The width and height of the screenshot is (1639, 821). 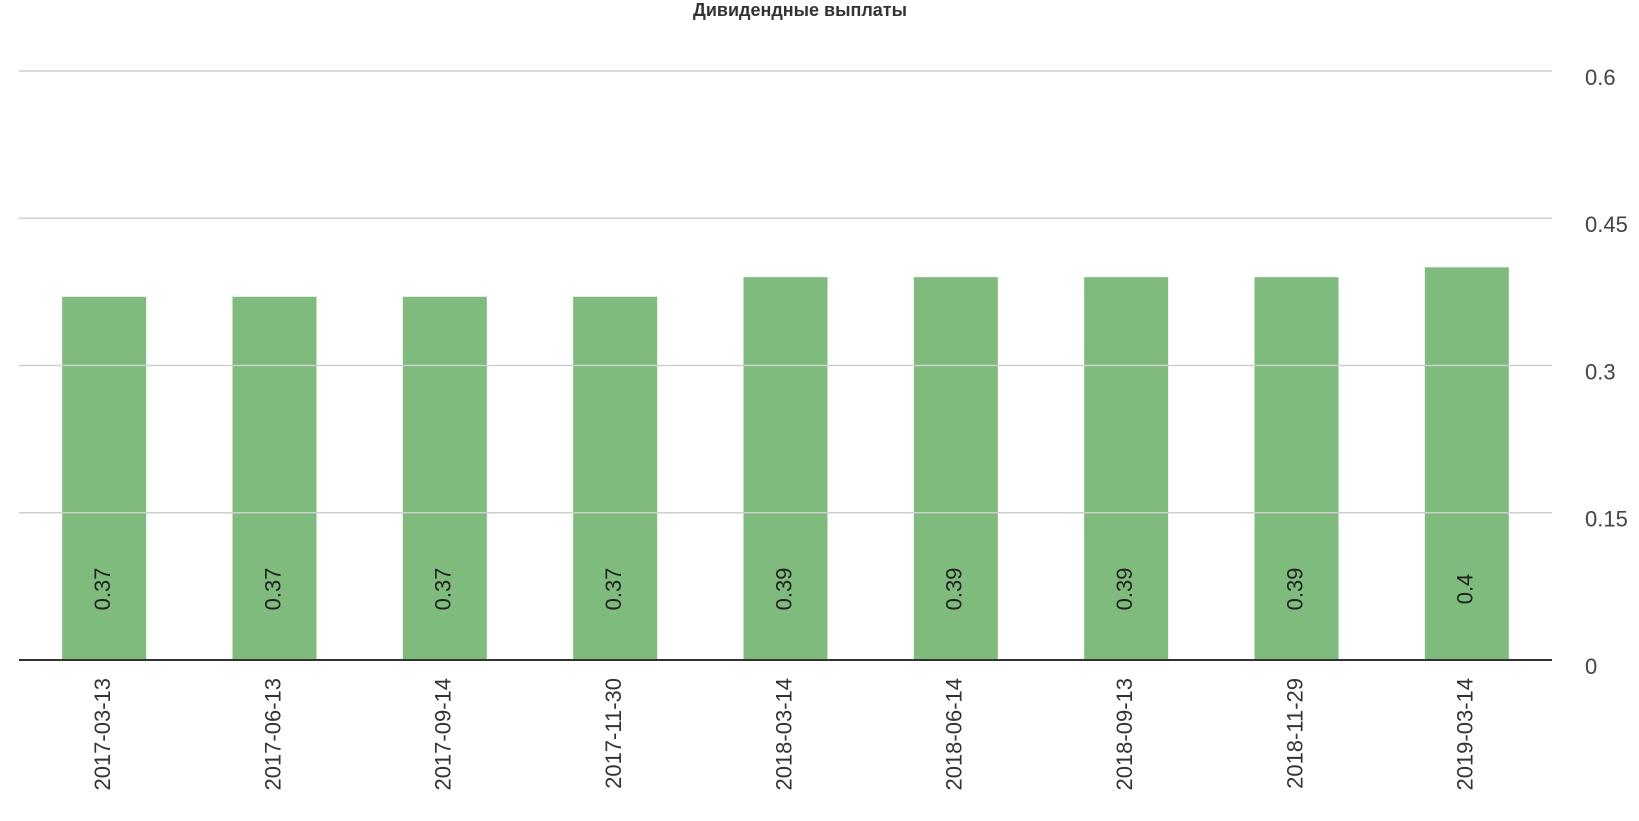 What do you see at coordinates (1600, 77) in the screenshot?
I see `y-tick-label: 0.6` at bounding box center [1600, 77].